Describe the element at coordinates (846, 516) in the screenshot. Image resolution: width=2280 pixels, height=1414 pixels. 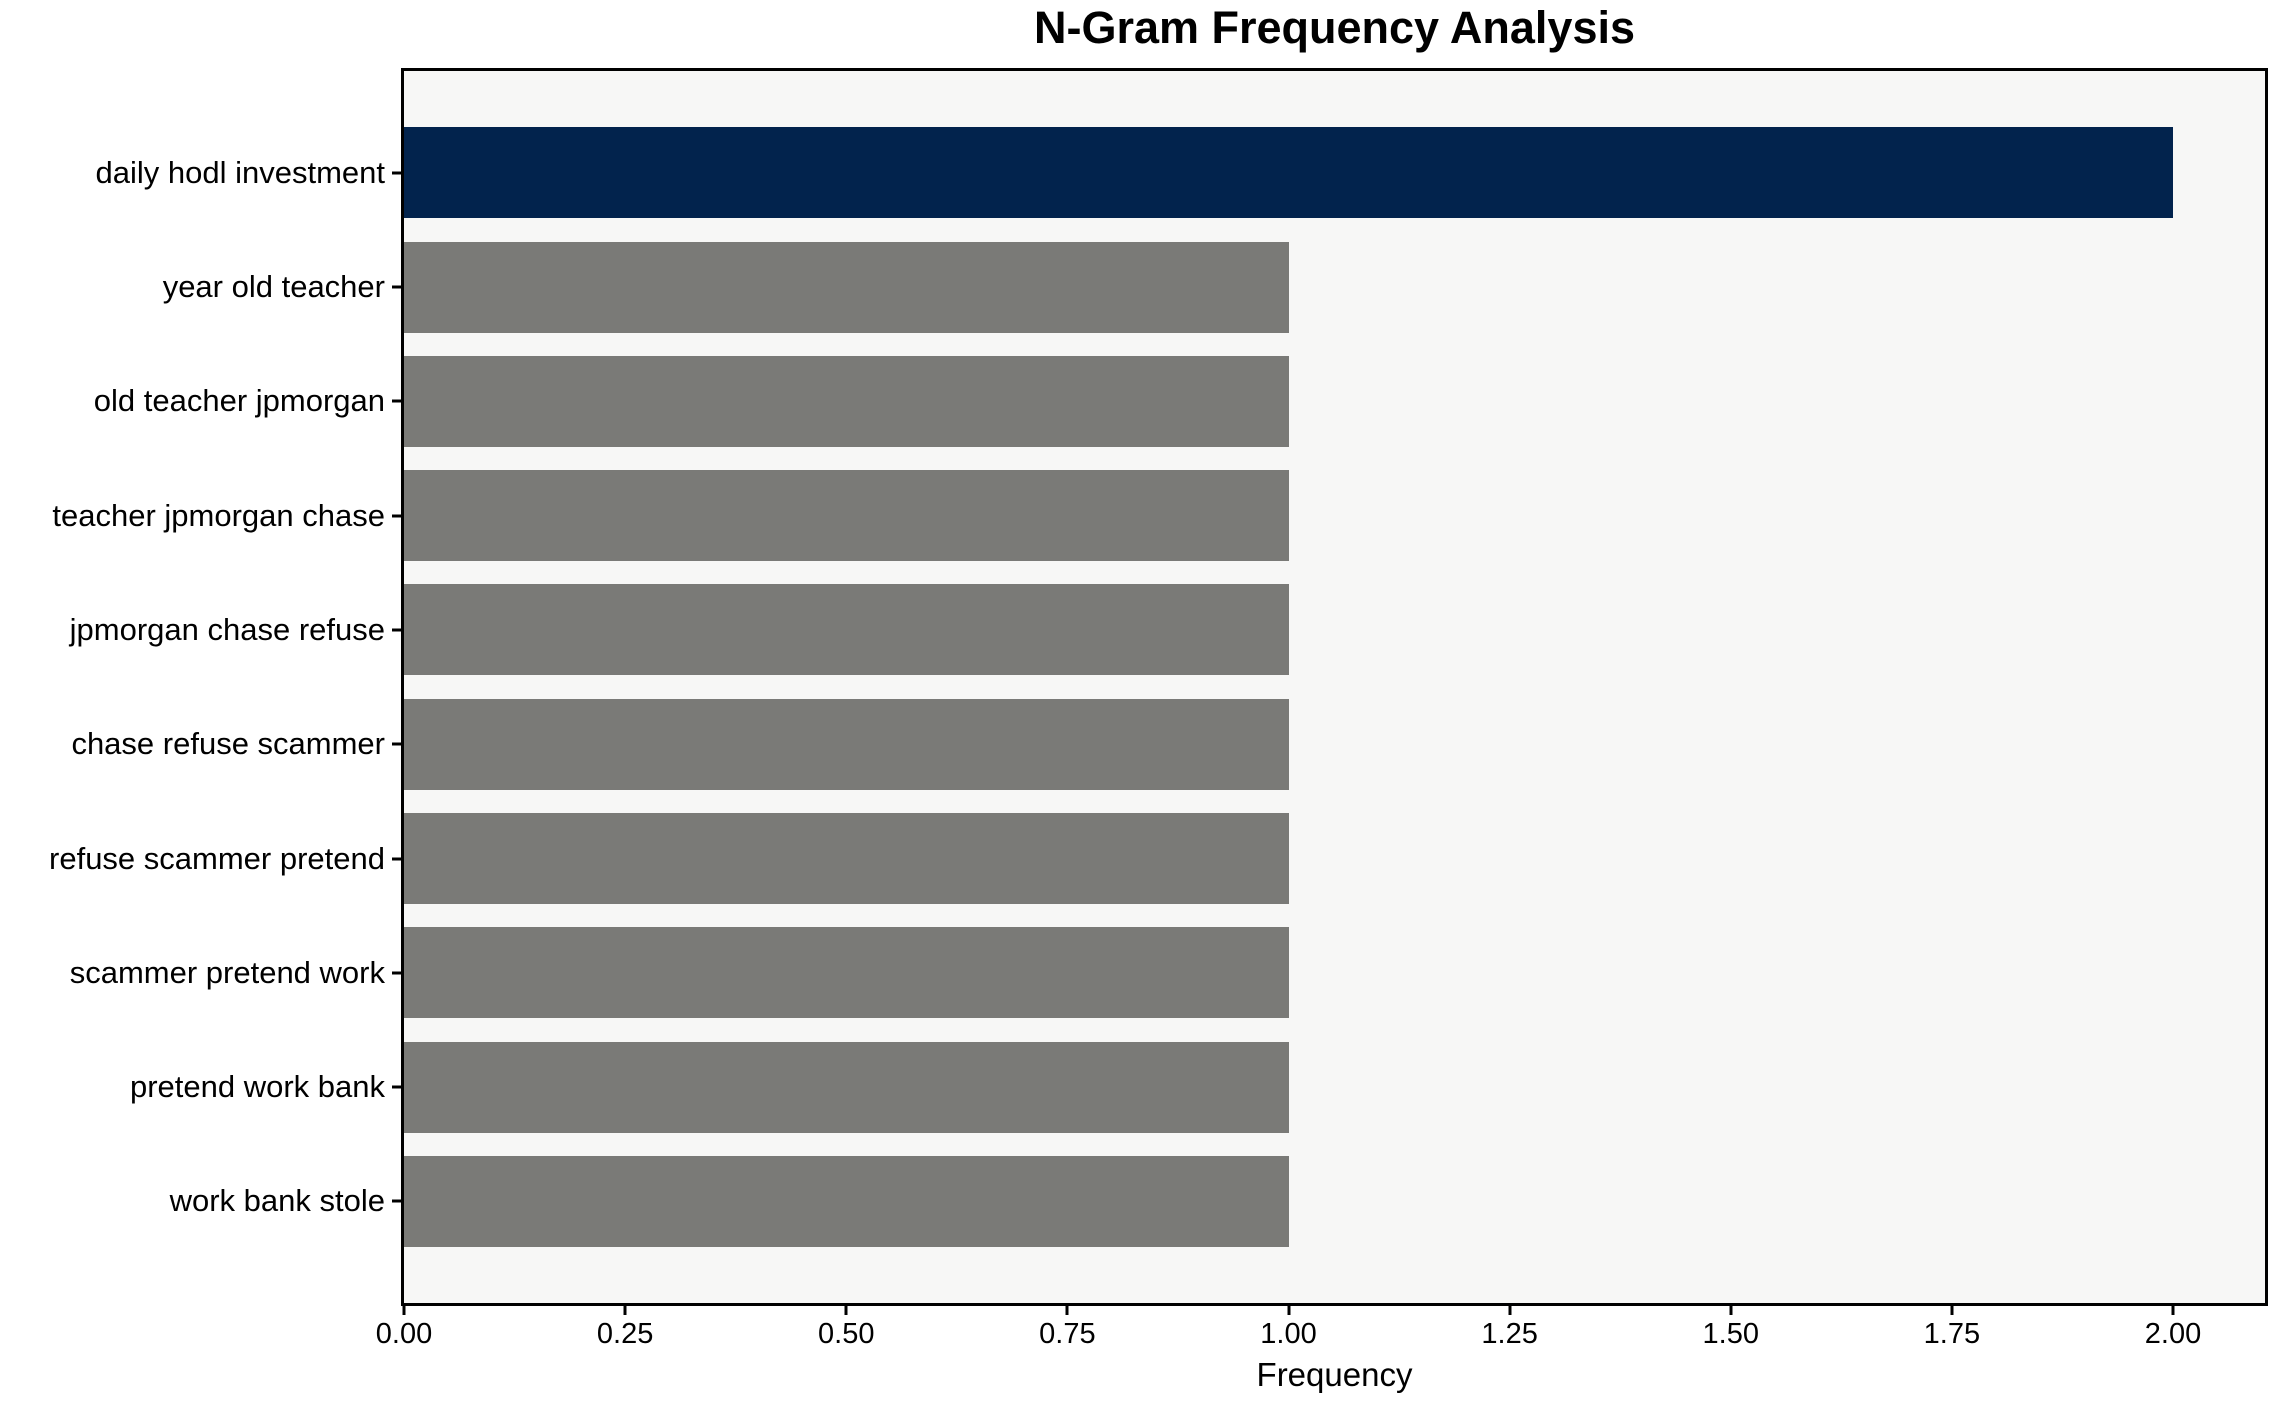
I see `bar-teacher-jpmorgan-chase` at that location.